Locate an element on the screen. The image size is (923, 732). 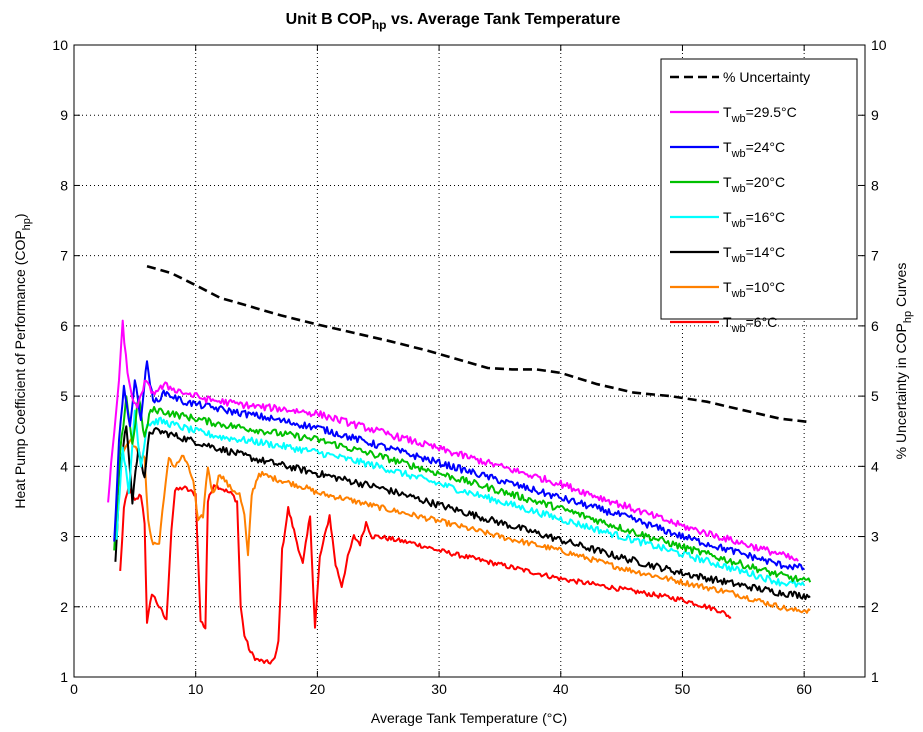
y-tick-label-left: 3 is located at coordinates (64, 537).